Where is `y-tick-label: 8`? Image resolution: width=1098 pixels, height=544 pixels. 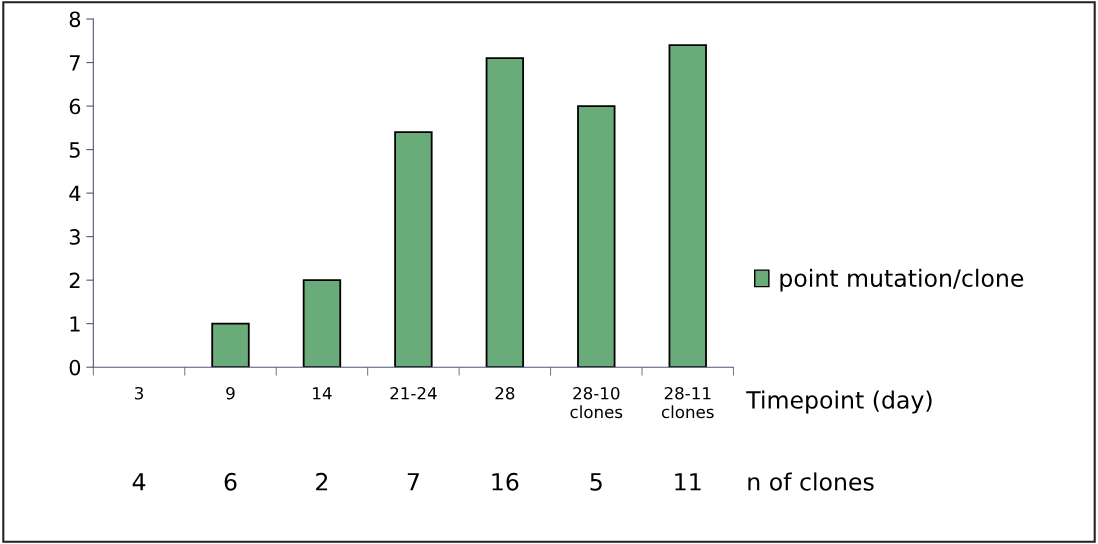
y-tick-label: 8 is located at coordinates (75, 19).